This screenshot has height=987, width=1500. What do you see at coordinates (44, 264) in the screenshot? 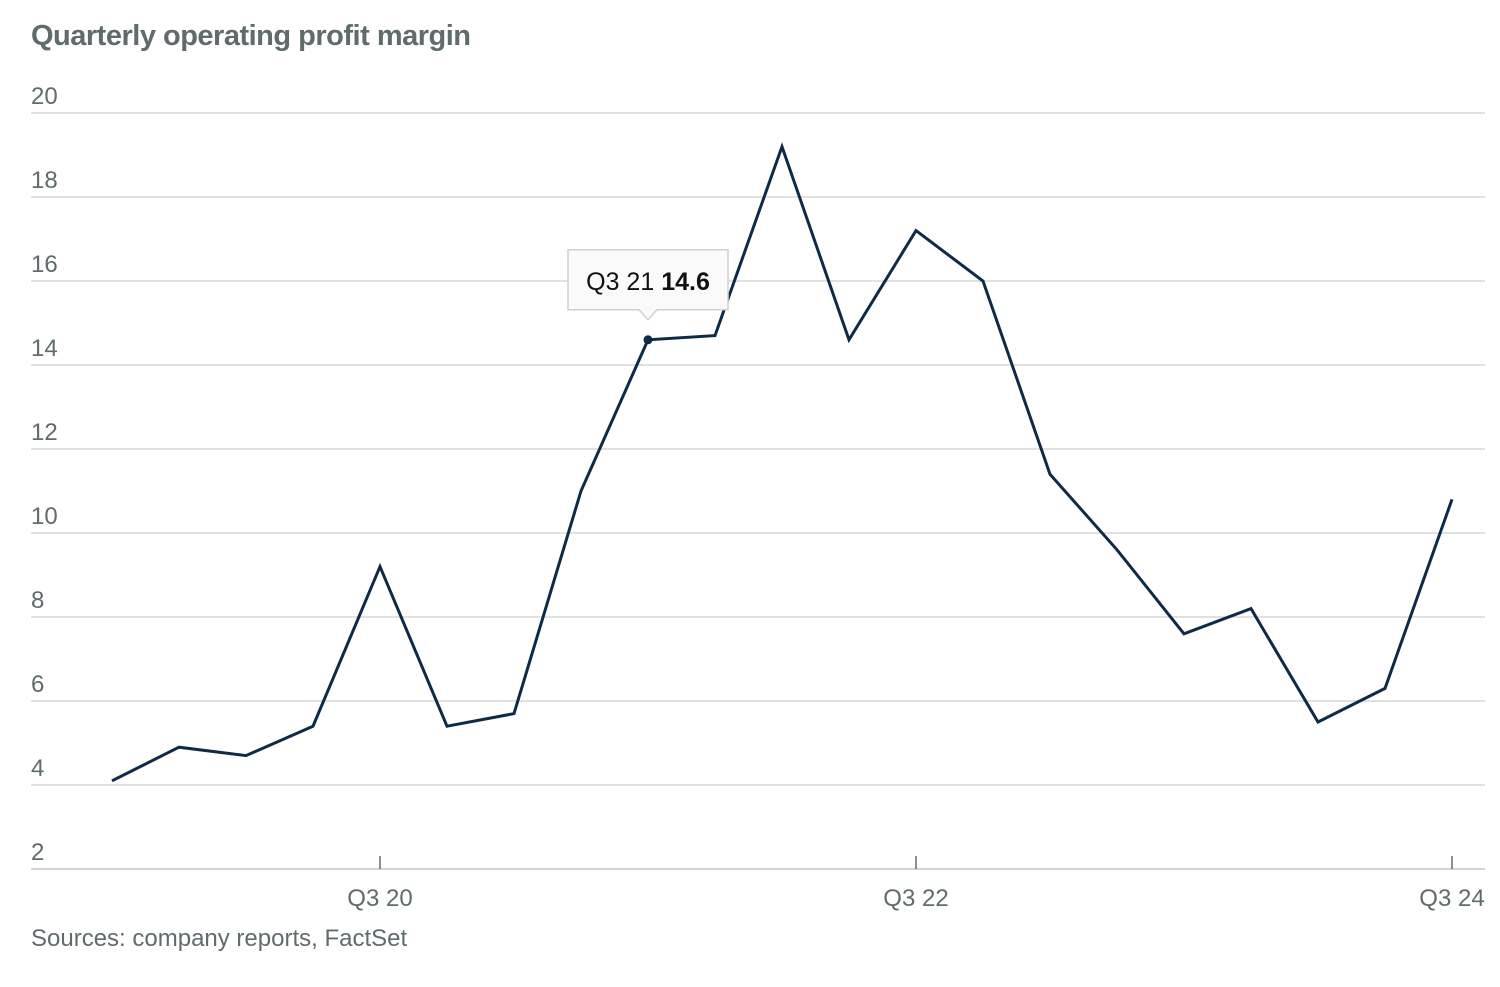
I see `y-tick-label: 16` at bounding box center [44, 264].